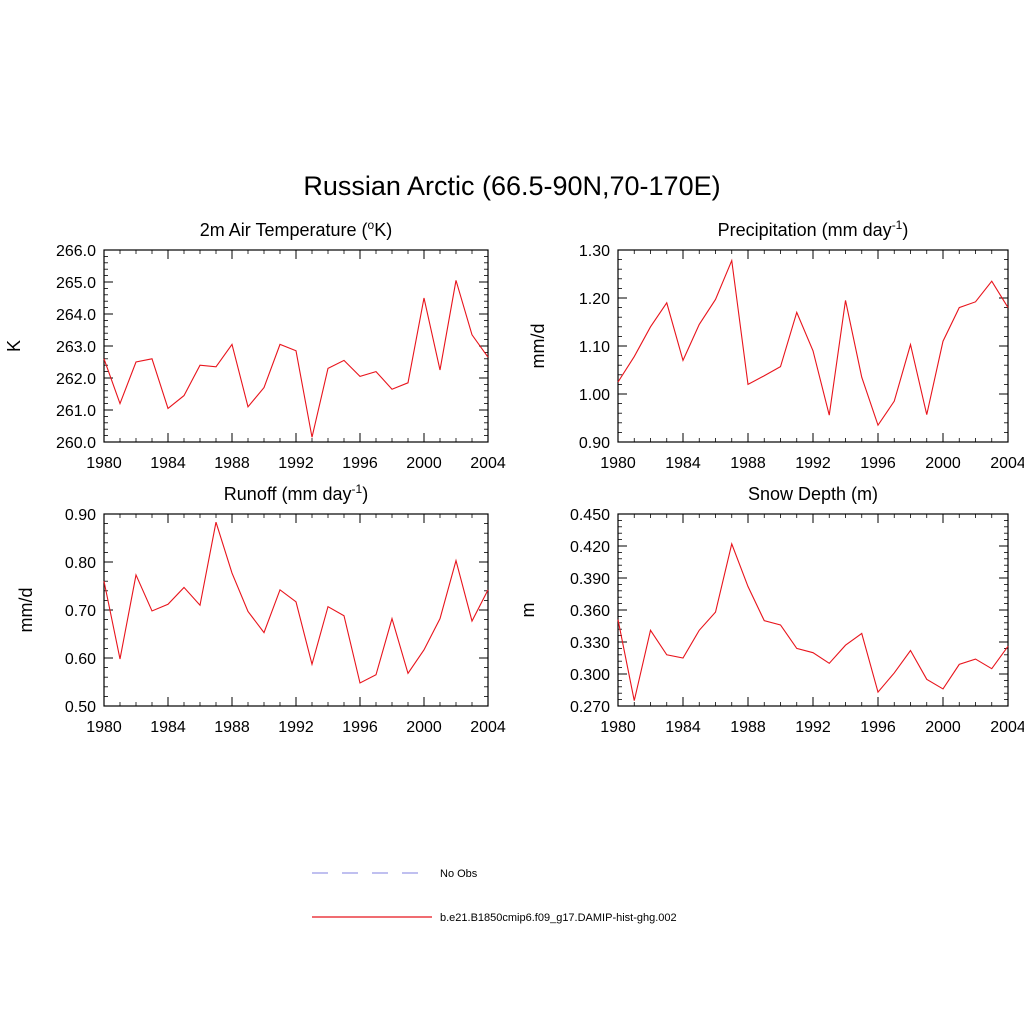  What do you see at coordinates (590, 515) in the screenshot?
I see `y-tick-label: 0.450` at bounding box center [590, 515].